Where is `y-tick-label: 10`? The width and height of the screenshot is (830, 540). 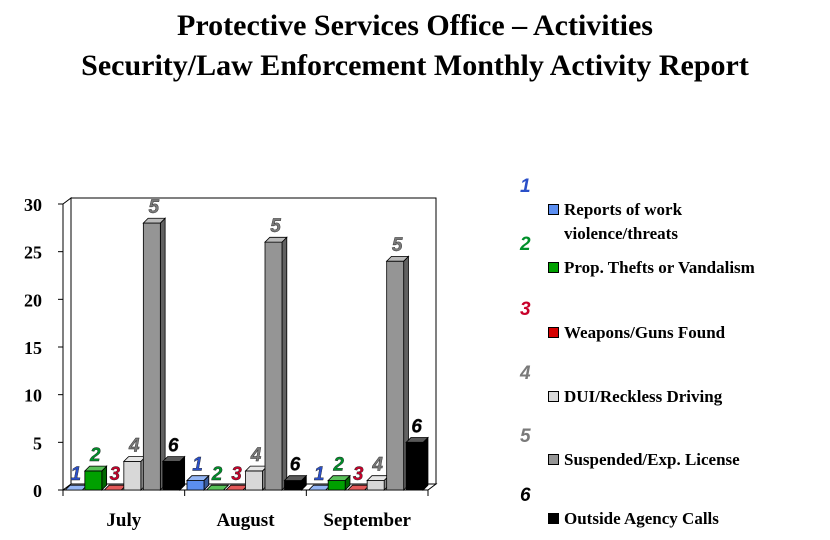 y-tick-label: 10 is located at coordinates (33, 396).